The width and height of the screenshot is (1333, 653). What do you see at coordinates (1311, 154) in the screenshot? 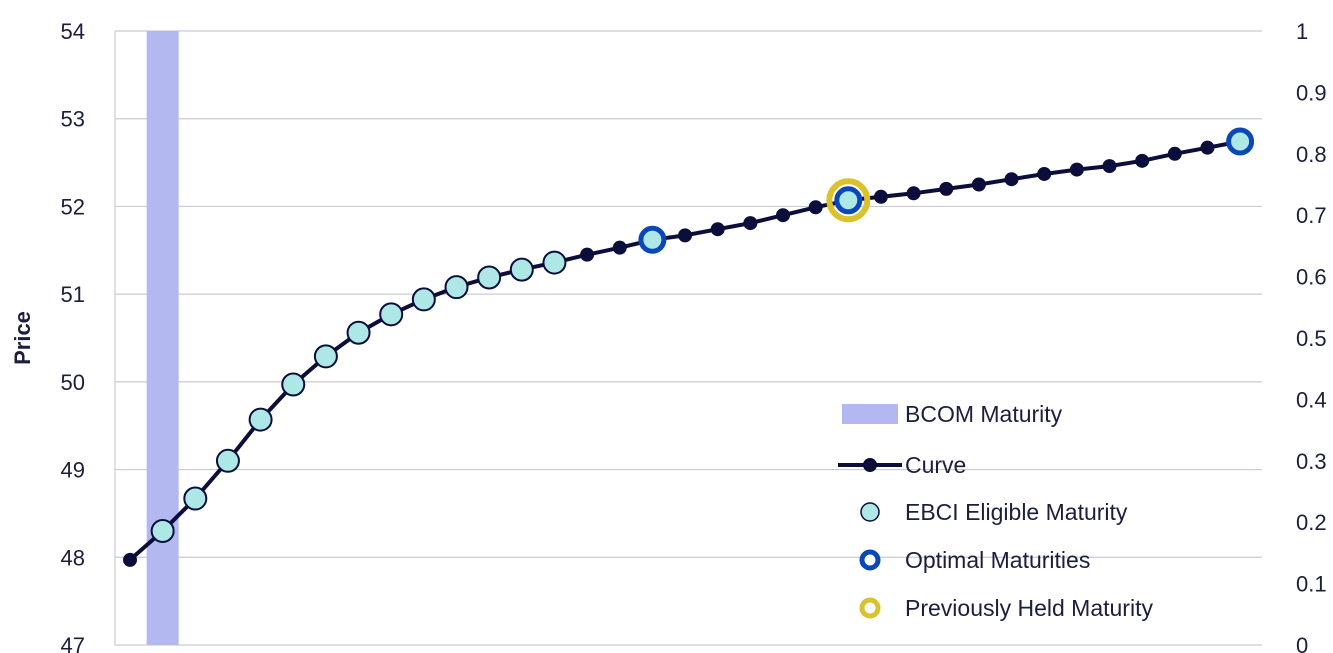
I see `y2-tick-label: 0.8` at bounding box center [1311, 154].